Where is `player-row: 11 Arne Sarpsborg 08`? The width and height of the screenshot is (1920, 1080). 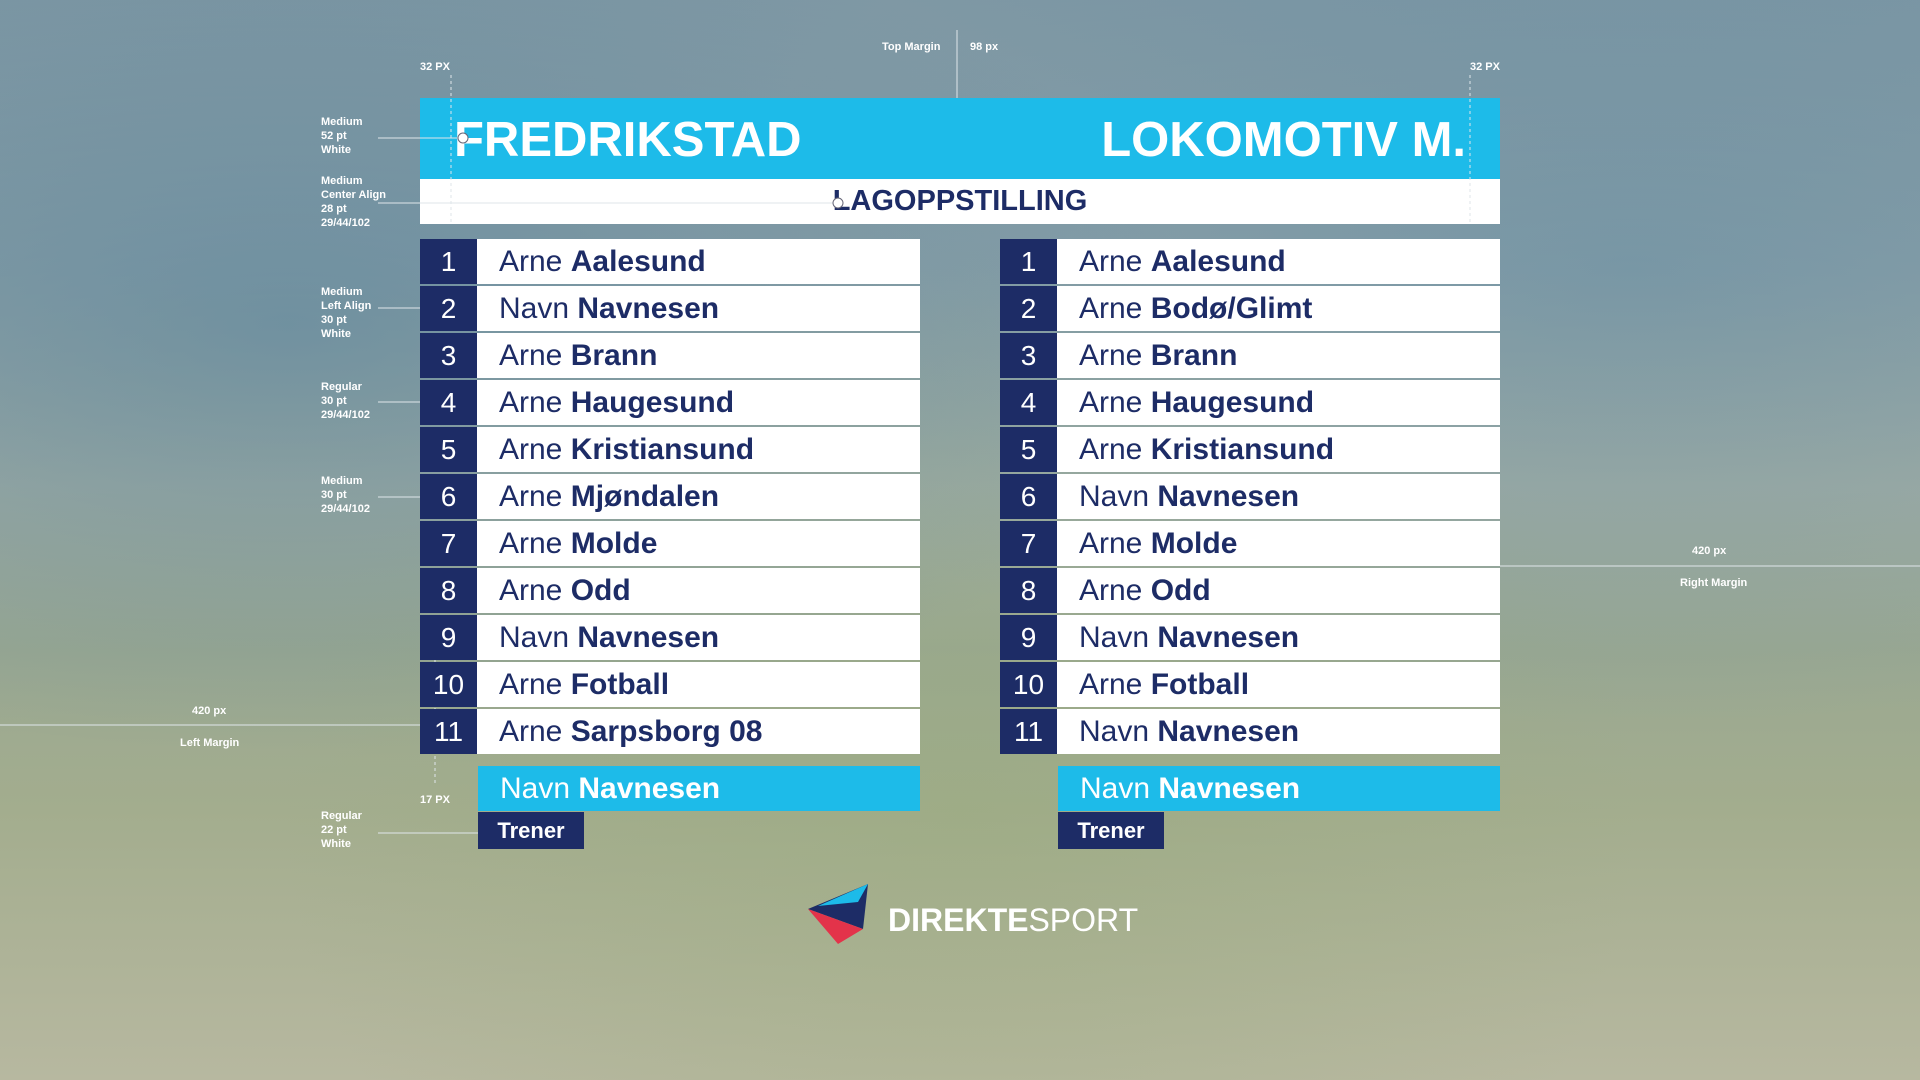
player-row: 11 Arne Sarpsborg 08 is located at coordinates (670, 731).